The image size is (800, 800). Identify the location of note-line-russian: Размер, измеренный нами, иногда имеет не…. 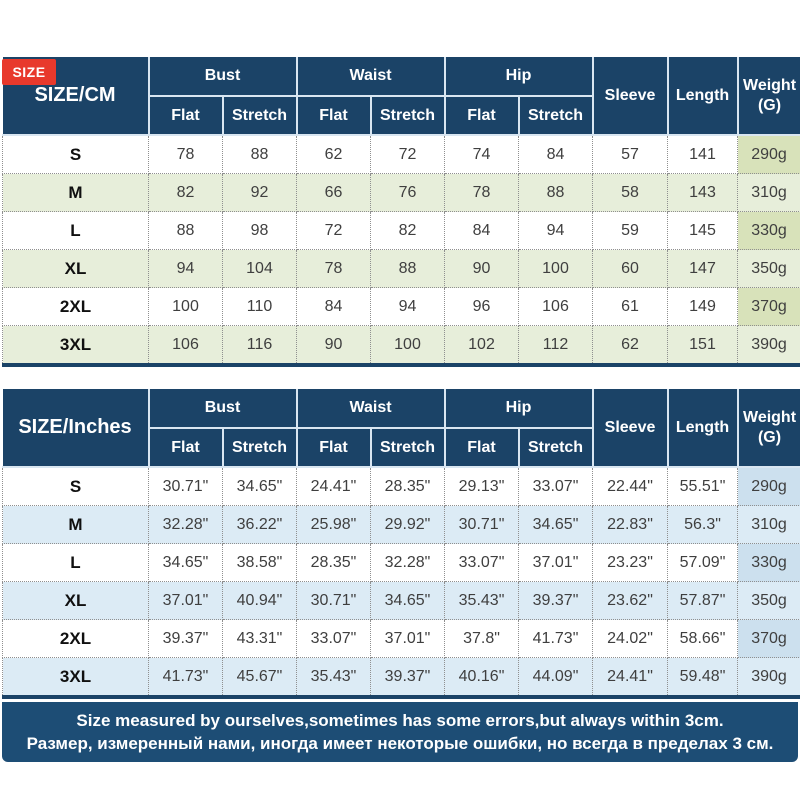
(400, 743).